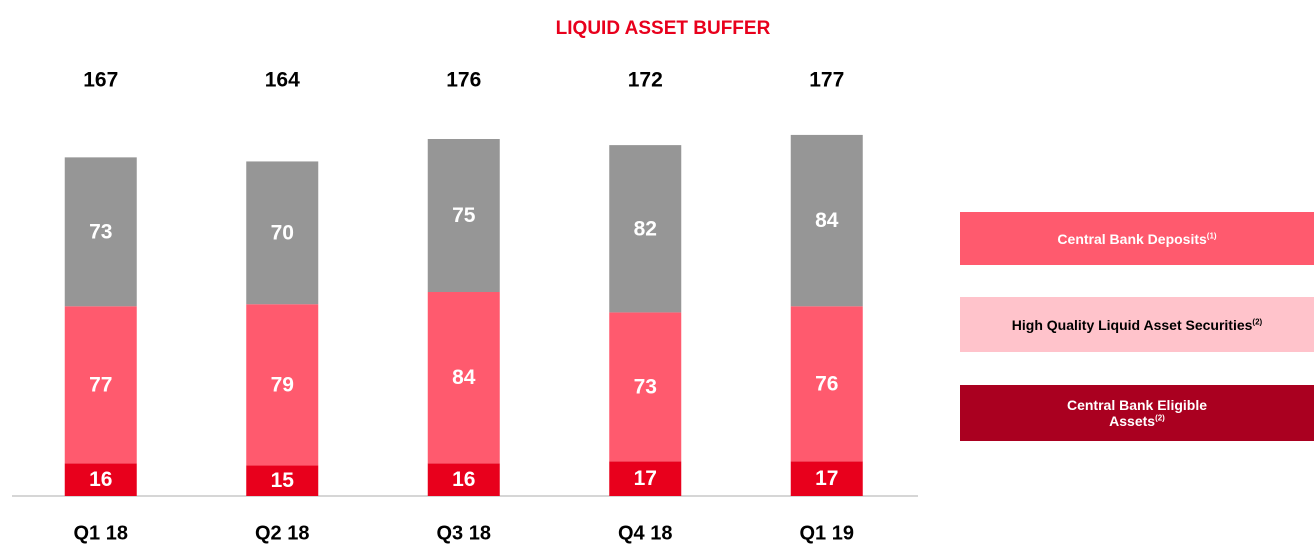 The image size is (1314, 546). What do you see at coordinates (1132, 324) in the screenshot?
I see `legend-text: High Quality Liquid Asset Securities` at bounding box center [1132, 324].